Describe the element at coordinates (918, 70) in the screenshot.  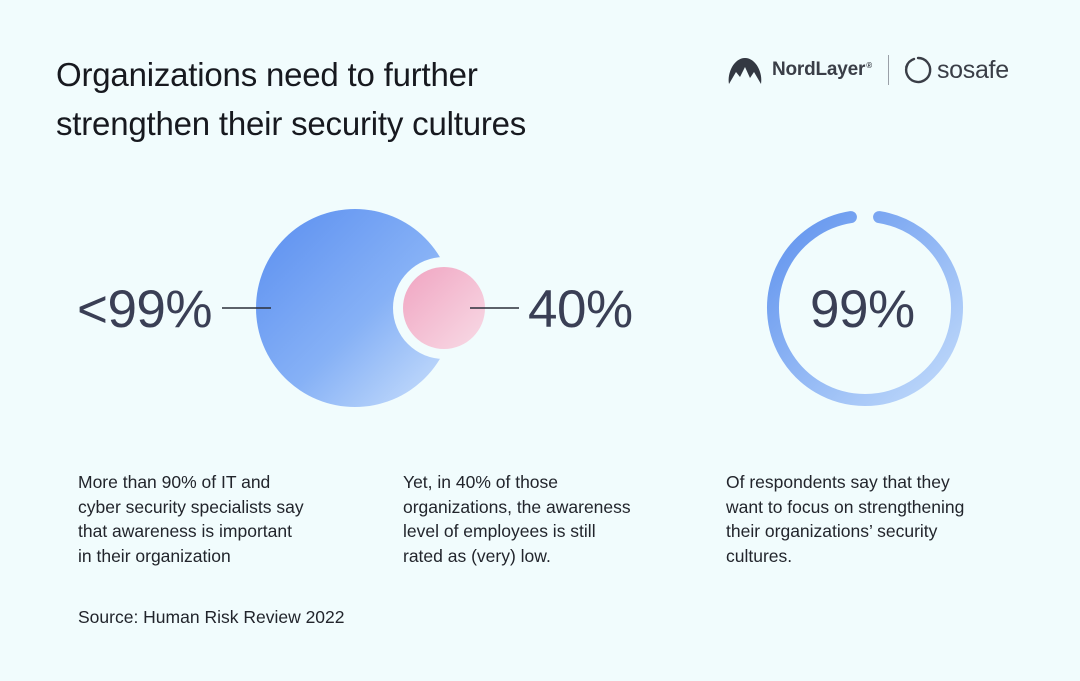
I see `sosafe-ring-icon` at that location.